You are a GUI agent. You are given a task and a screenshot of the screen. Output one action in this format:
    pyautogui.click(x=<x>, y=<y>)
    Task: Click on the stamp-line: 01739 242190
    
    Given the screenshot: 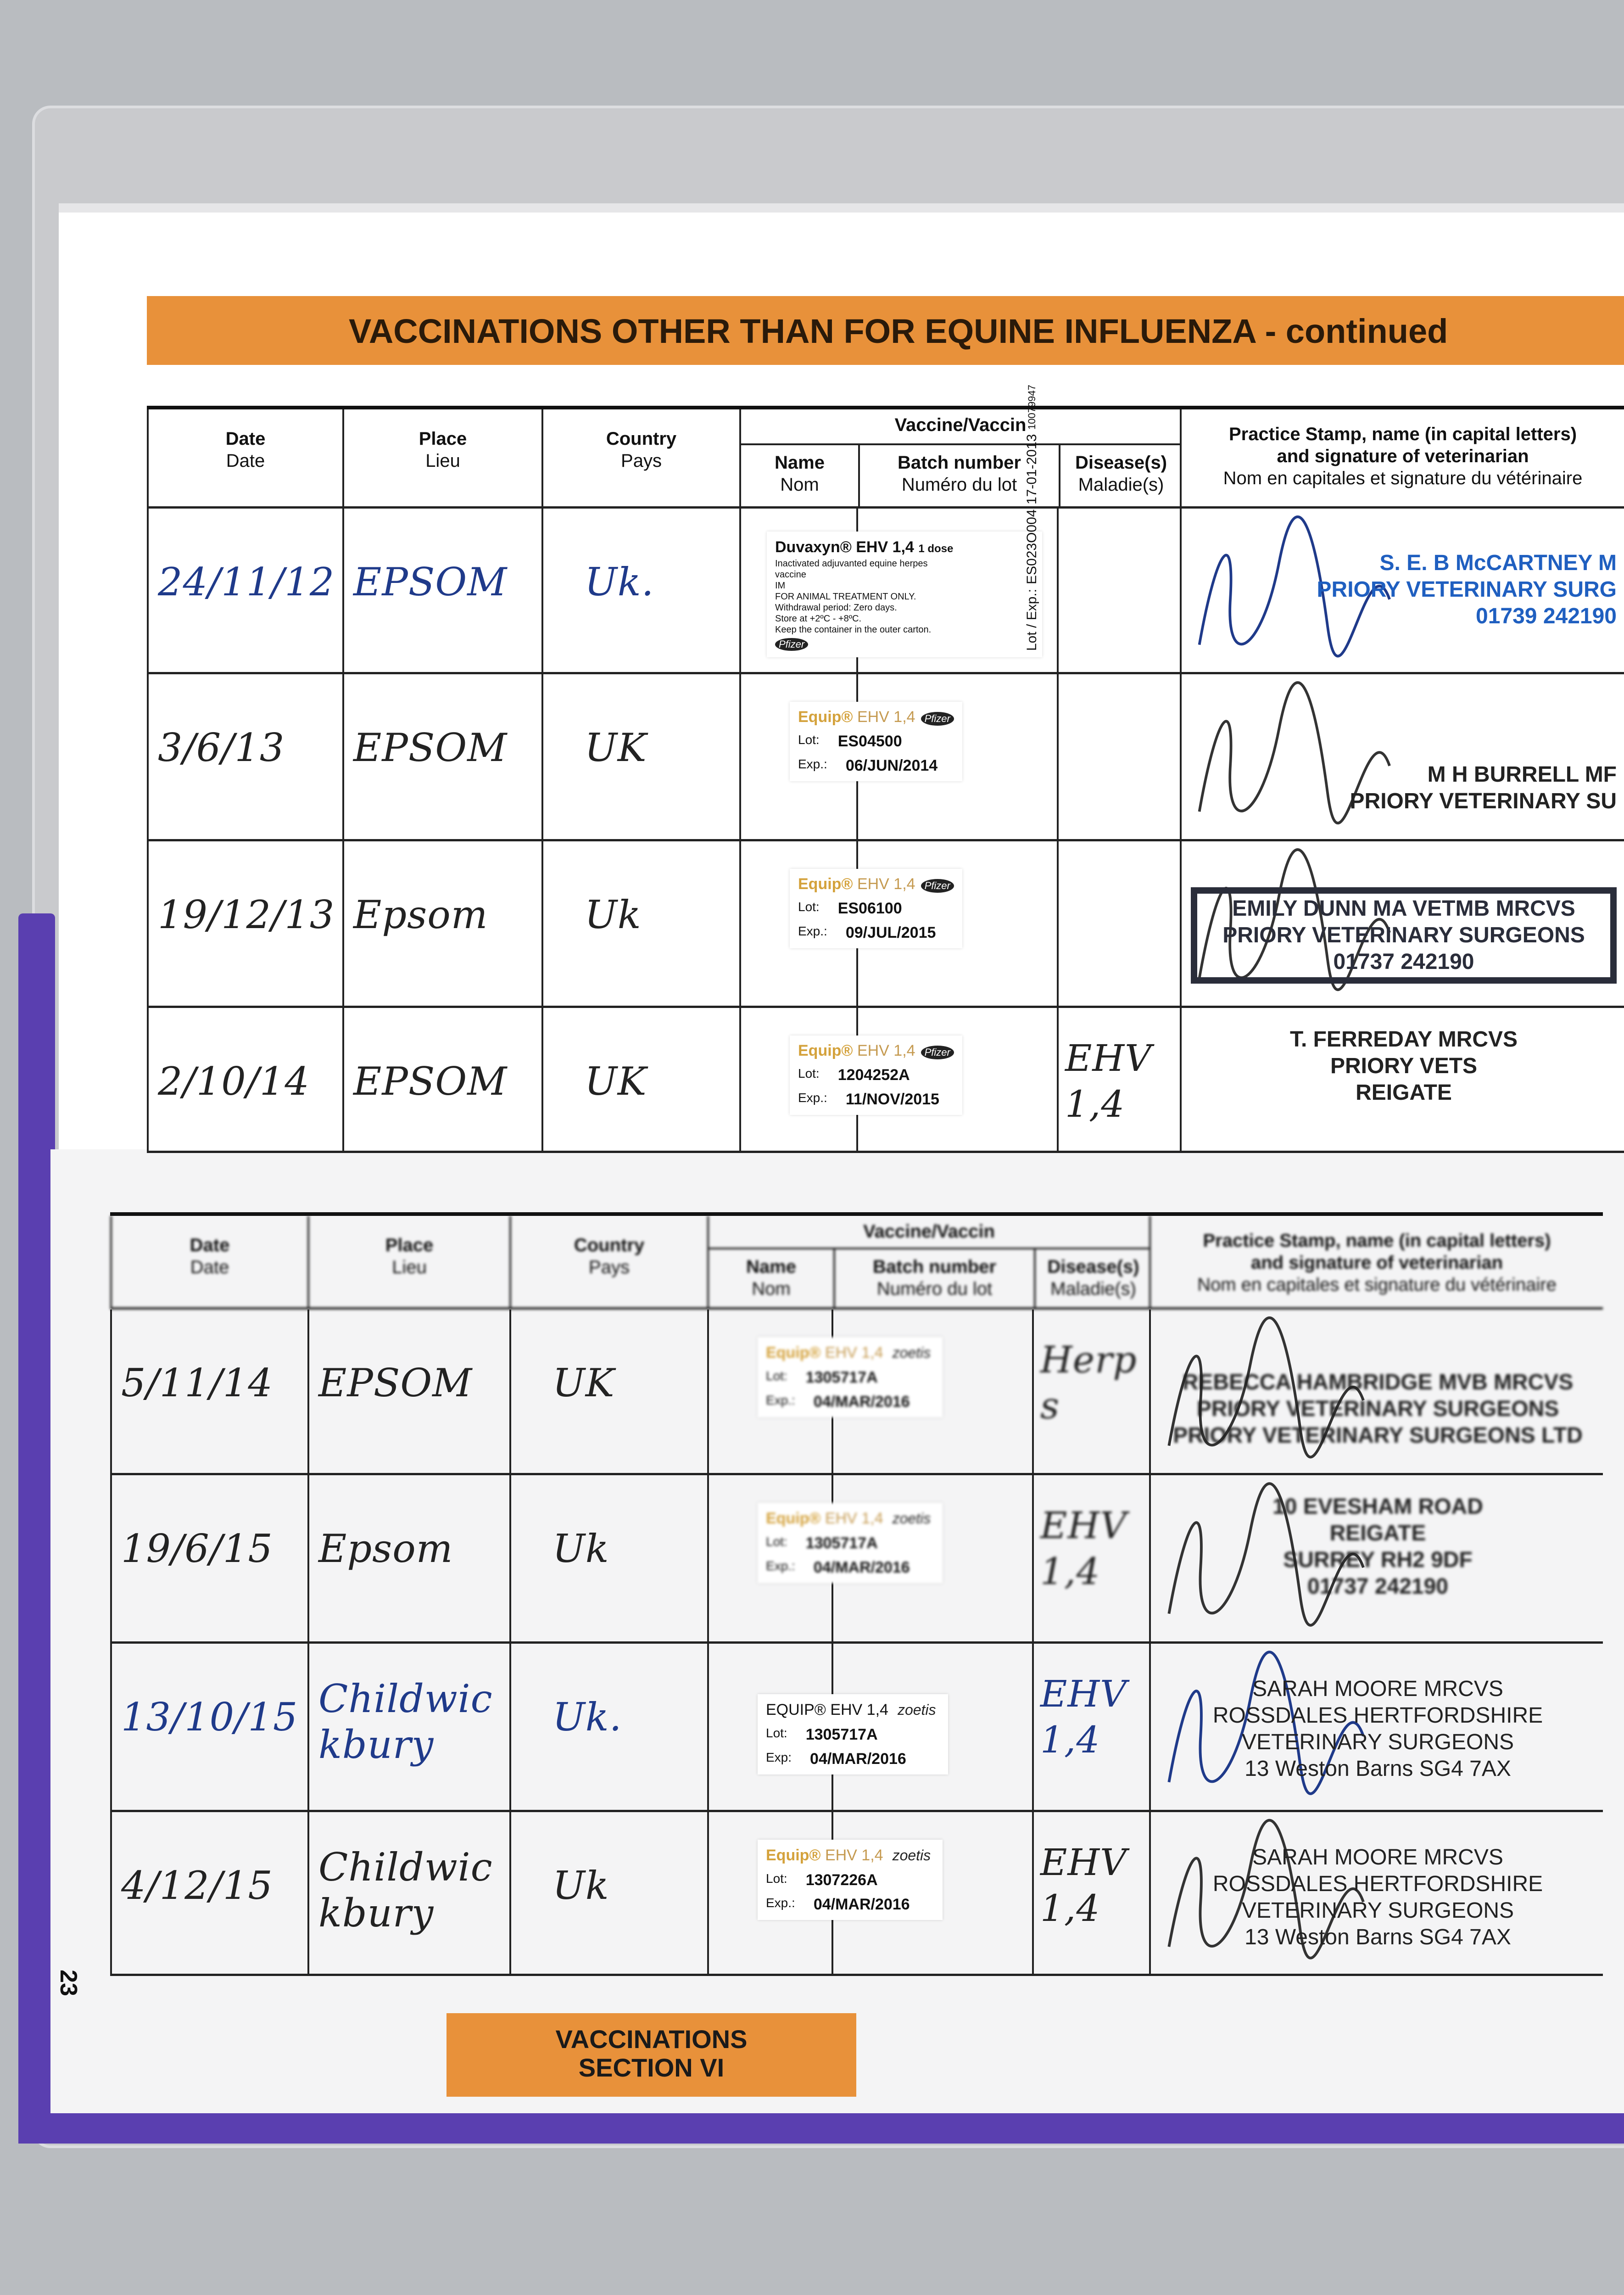 What is the action you would take?
    pyautogui.click(x=1546, y=616)
    